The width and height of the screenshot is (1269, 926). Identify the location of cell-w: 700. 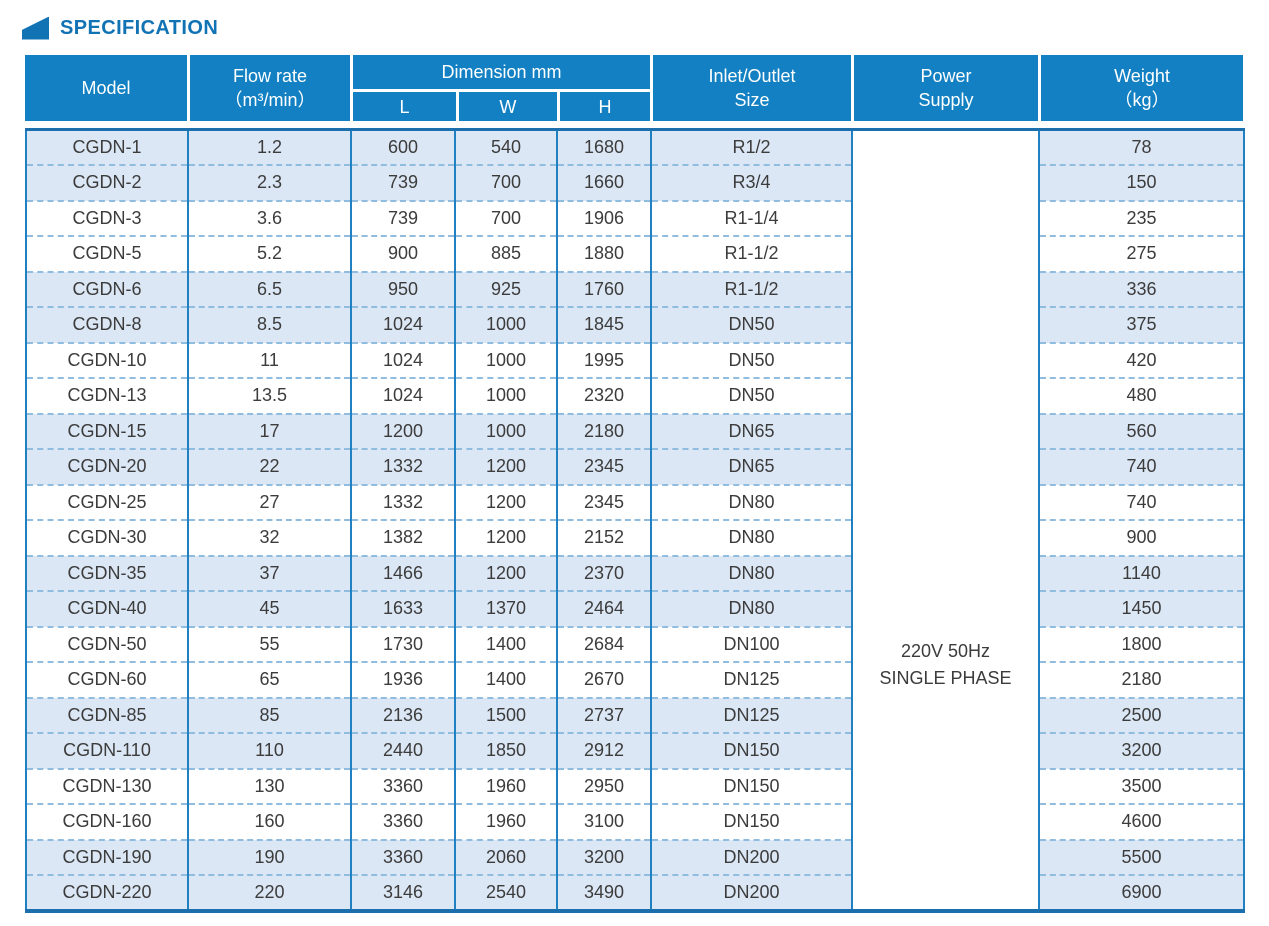
(506, 182).